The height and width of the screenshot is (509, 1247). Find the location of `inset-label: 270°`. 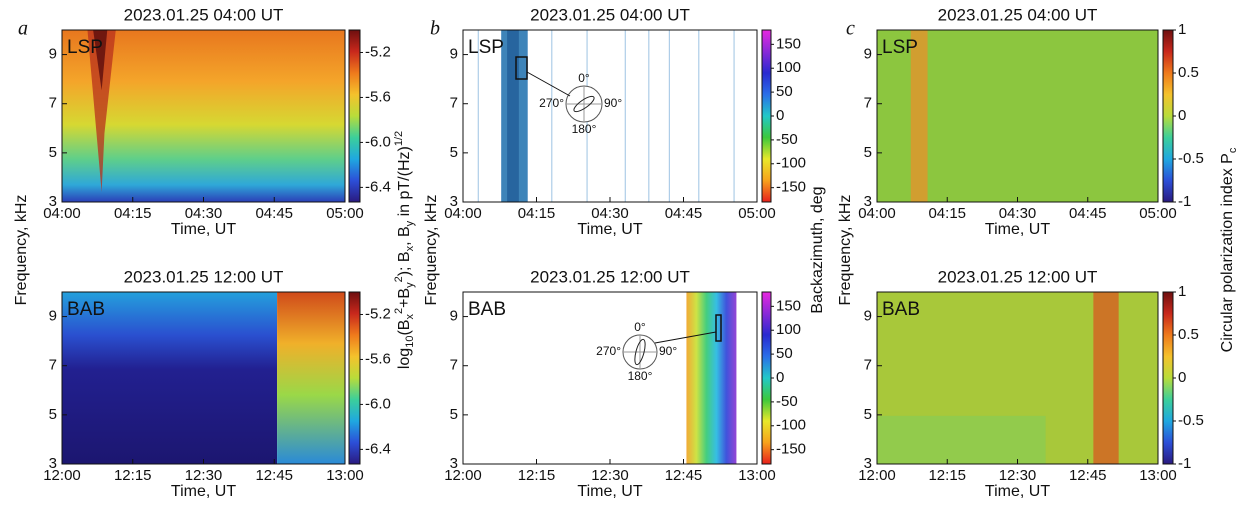

inset-label: 270° is located at coordinates (551, 103).